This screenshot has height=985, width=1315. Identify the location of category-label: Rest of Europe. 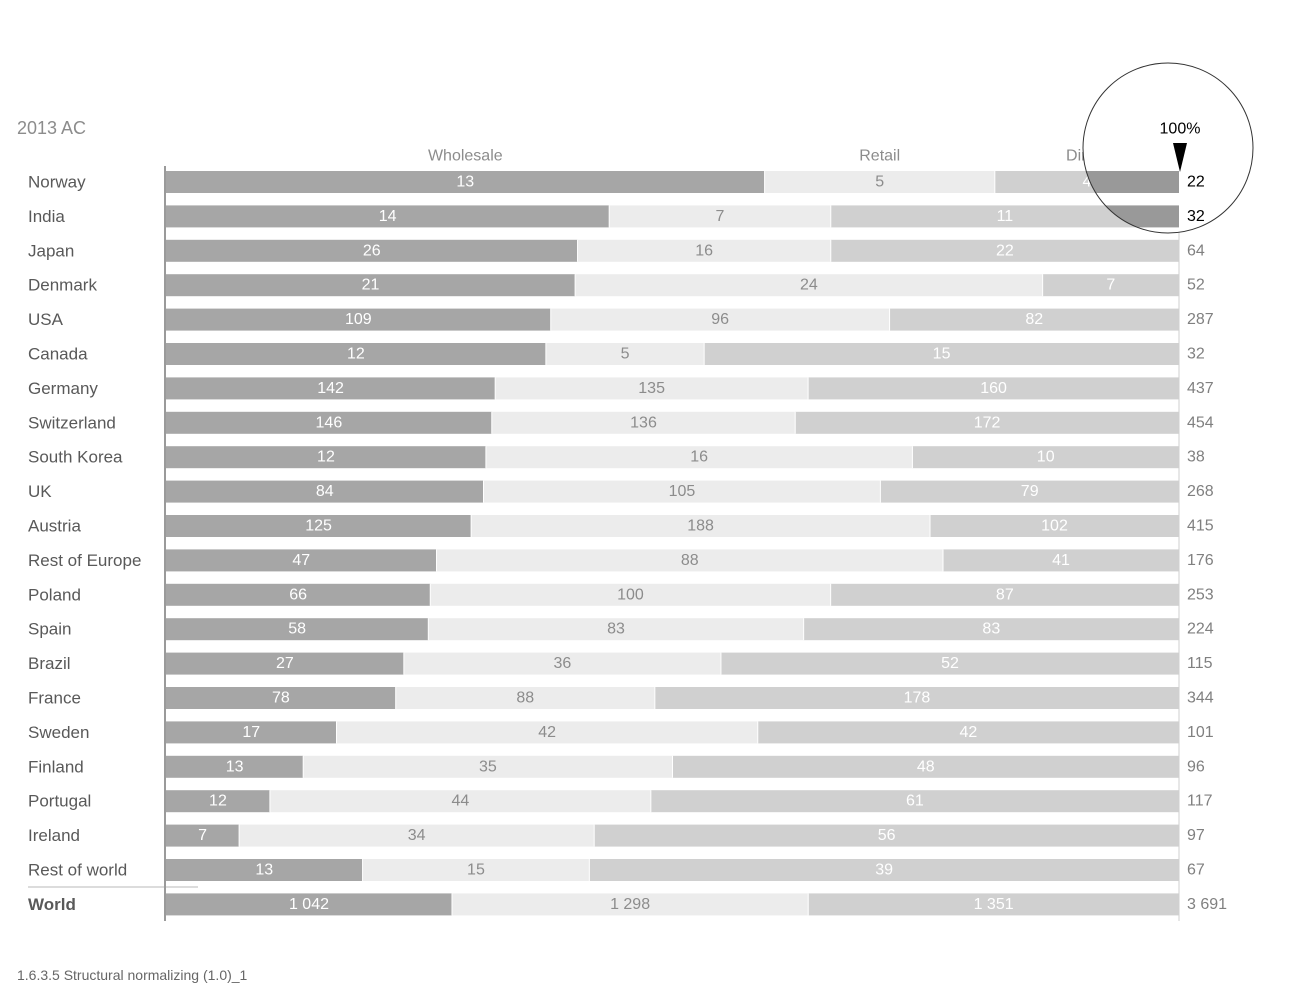
(84, 560).